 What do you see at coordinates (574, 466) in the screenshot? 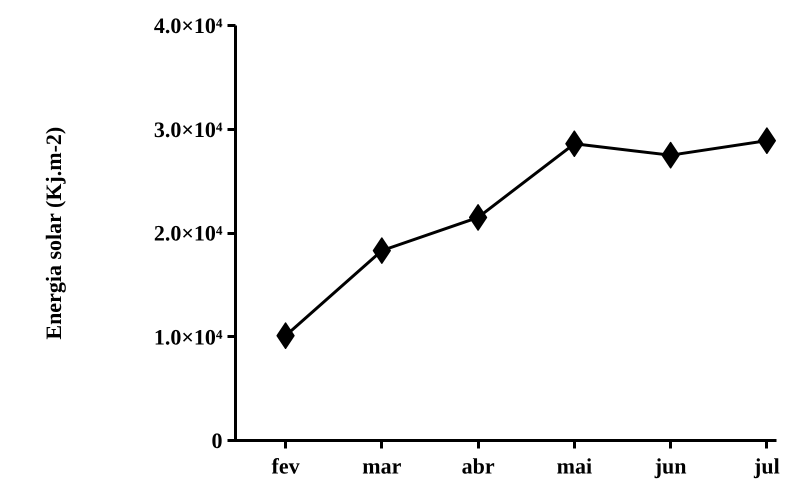
I see `x-tick-label: mai` at bounding box center [574, 466].